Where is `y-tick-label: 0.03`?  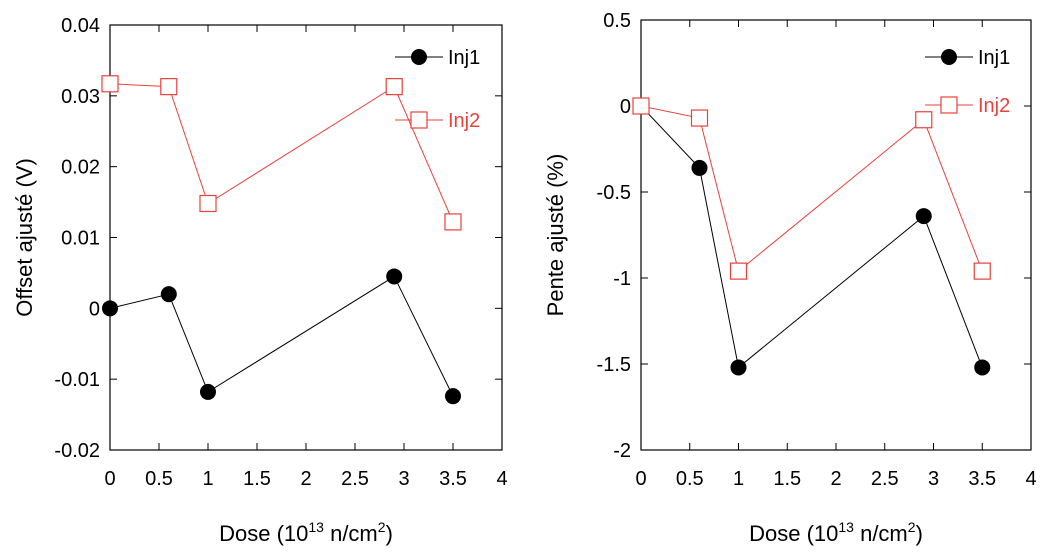 y-tick-label: 0.03 is located at coordinates (80, 97).